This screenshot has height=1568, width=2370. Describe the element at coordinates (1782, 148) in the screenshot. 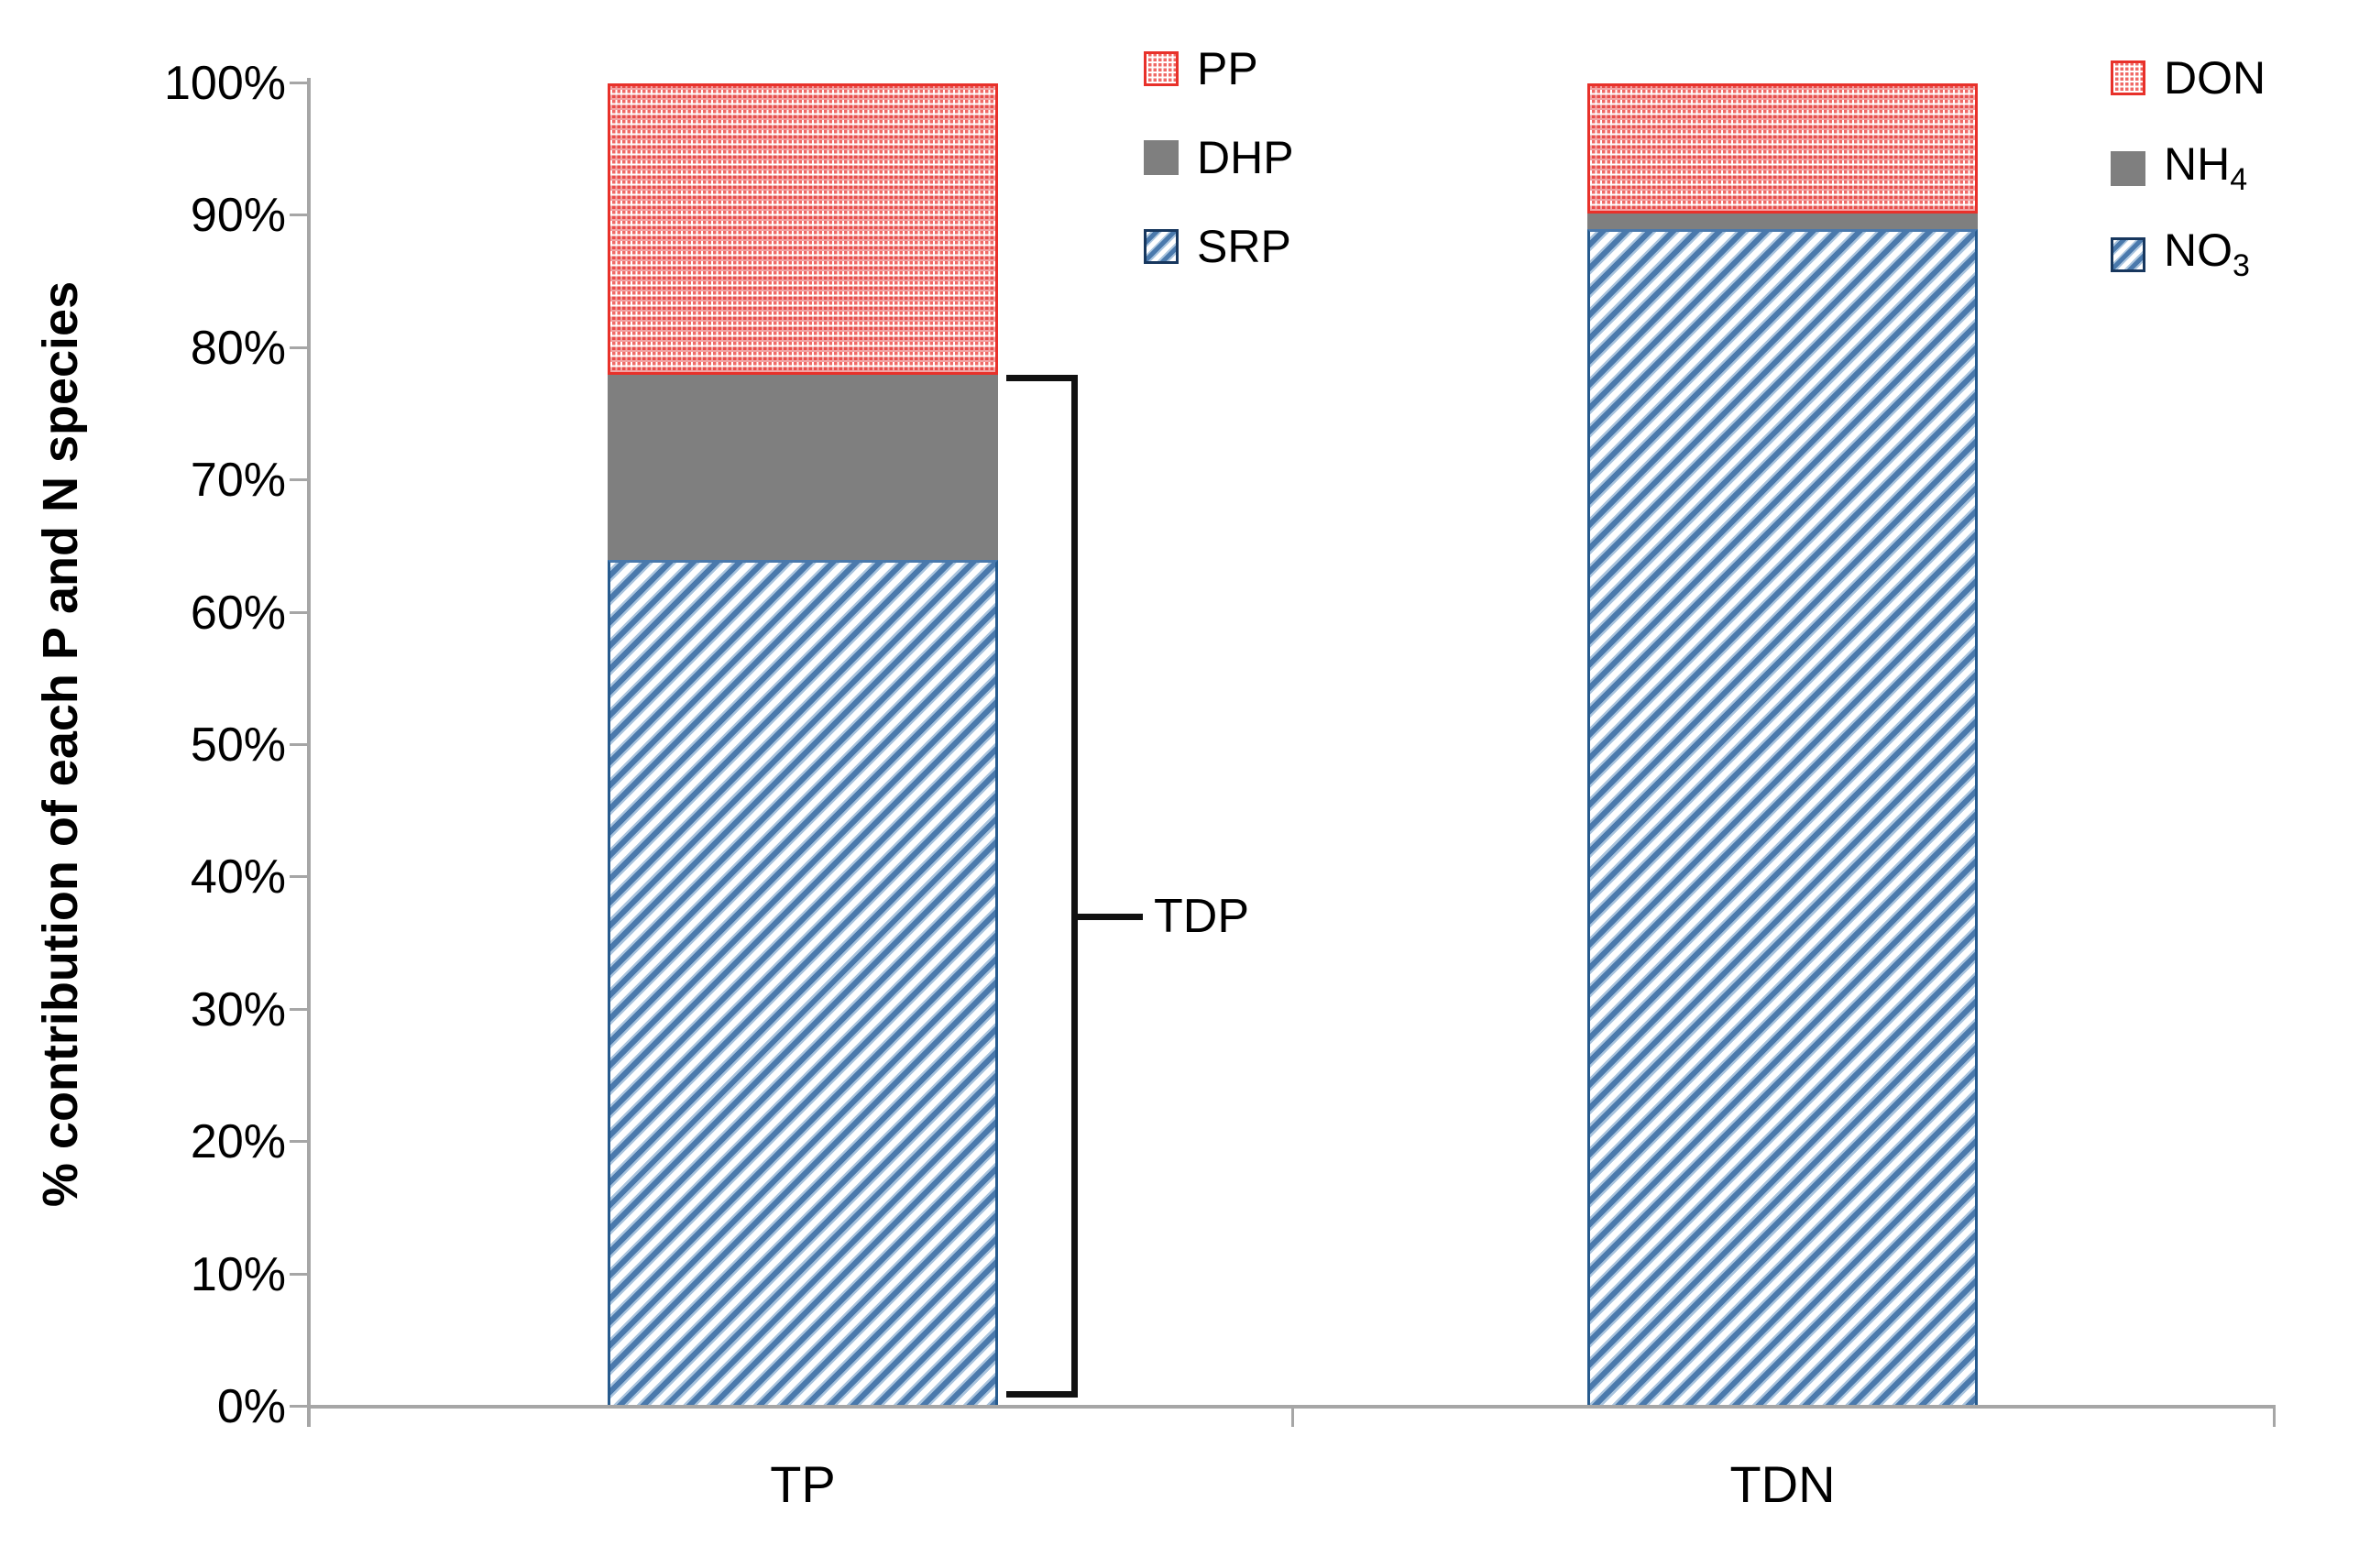

I see `bar-segment-don` at that location.